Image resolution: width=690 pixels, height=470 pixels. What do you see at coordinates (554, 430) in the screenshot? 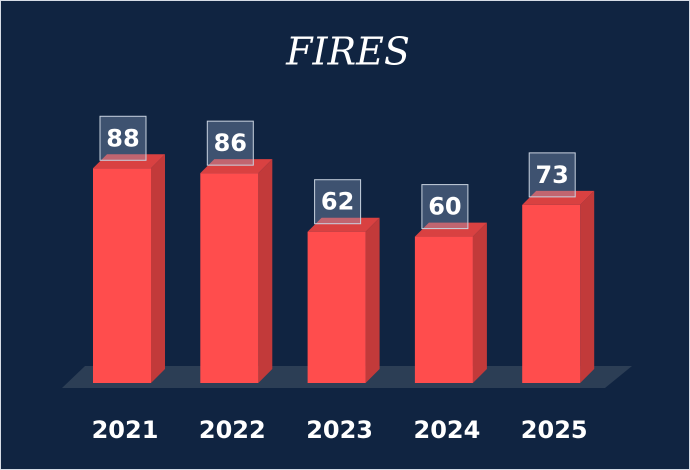
I see `x-tick-label: 2025` at bounding box center [554, 430].